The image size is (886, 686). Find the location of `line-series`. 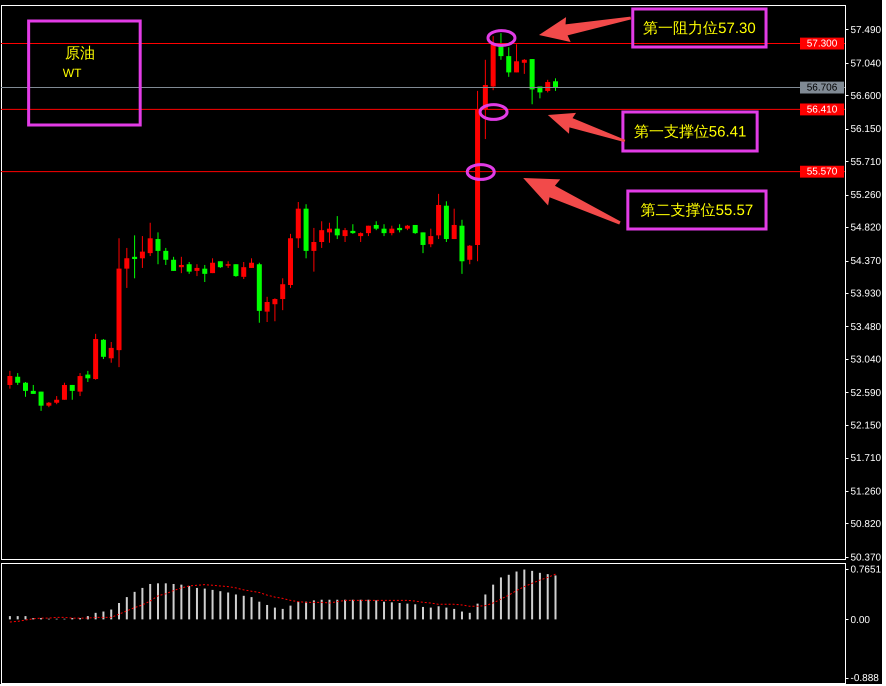

line-series is located at coordinates (282, 598).